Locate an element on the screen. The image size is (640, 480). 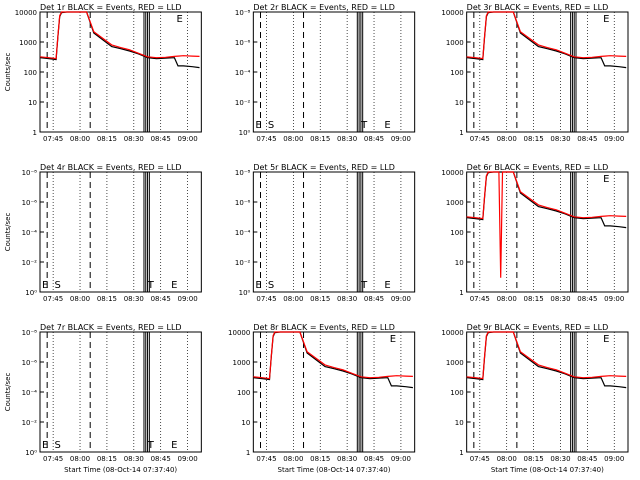
chart-title: Det 2r BLACK = Events, RED = LLD is located at coordinates (324, 7).